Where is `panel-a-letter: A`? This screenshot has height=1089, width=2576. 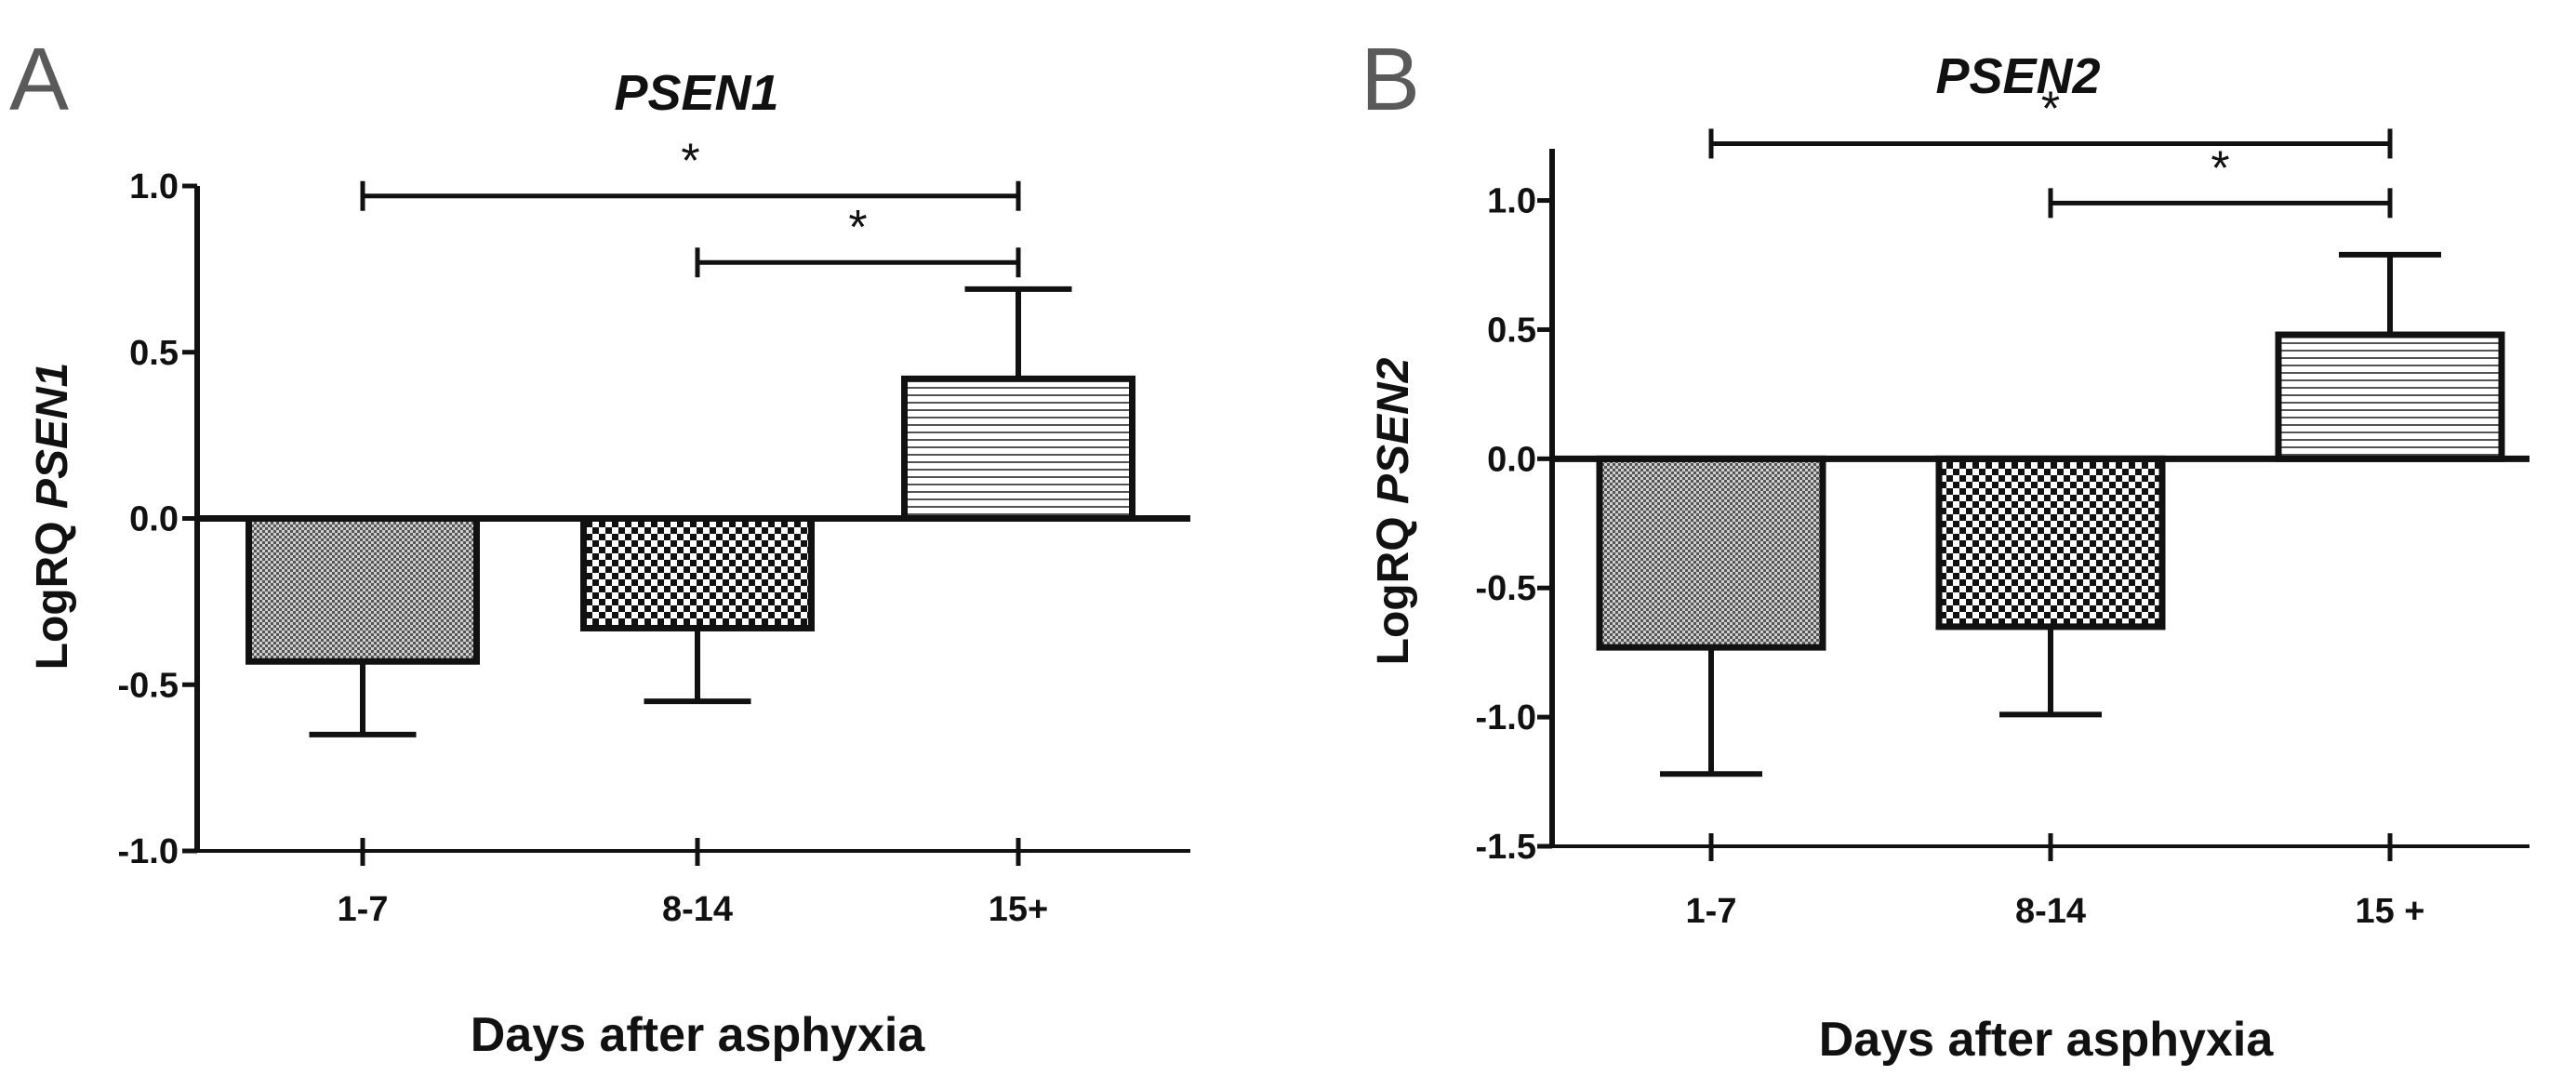 panel-a-letter: A is located at coordinates (39, 79).